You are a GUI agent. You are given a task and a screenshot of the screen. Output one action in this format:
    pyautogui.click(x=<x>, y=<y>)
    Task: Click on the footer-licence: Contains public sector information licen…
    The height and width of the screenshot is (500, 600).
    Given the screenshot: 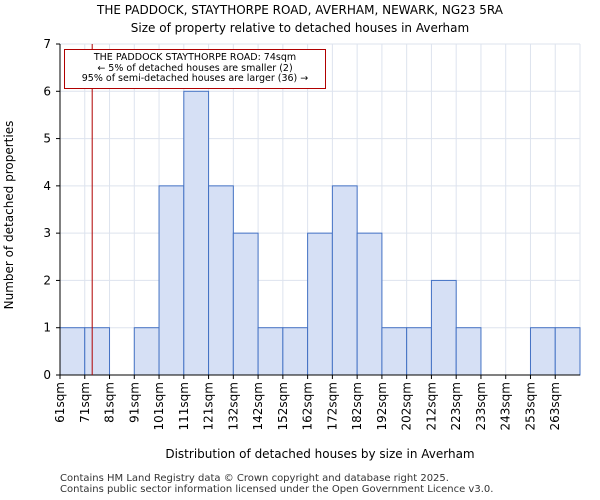 What is the action you would take?
    pyautogui.click(x=277, y=489)
    